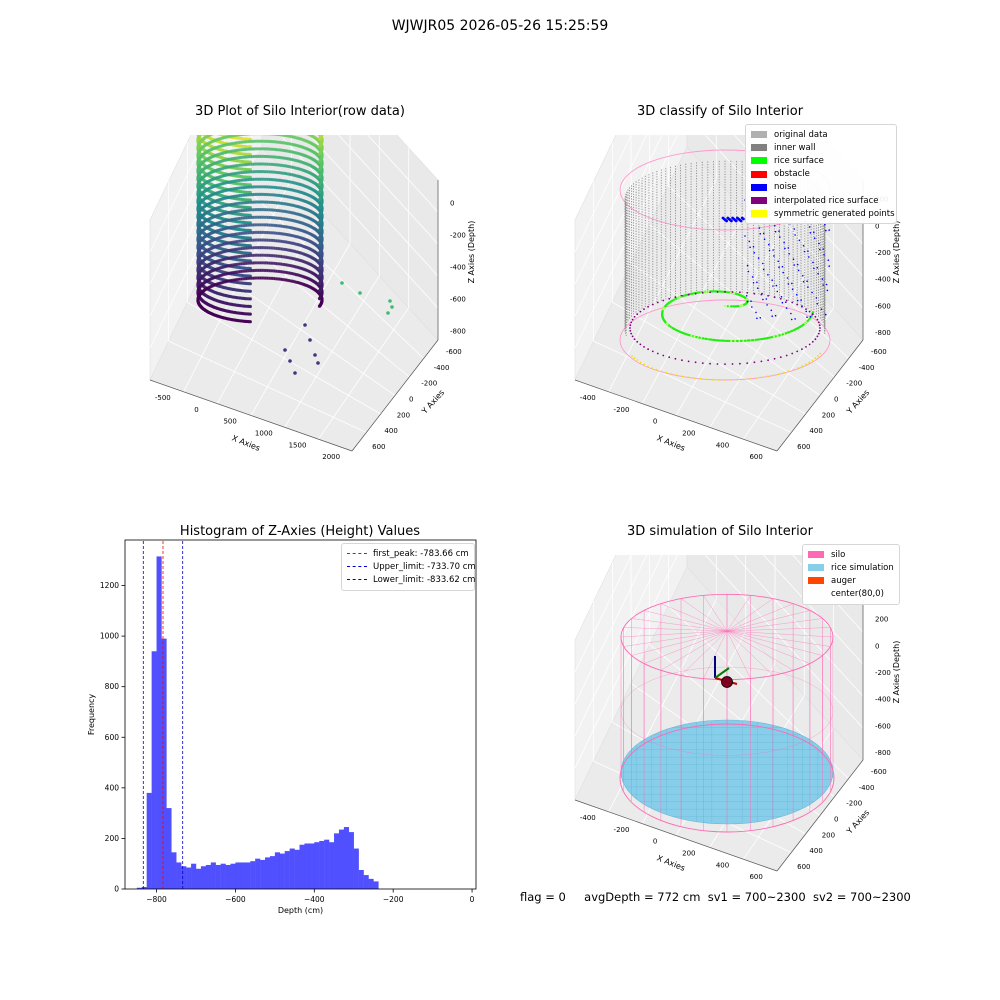  I want to click on x-tick-label: 1000, so click(264, 433).